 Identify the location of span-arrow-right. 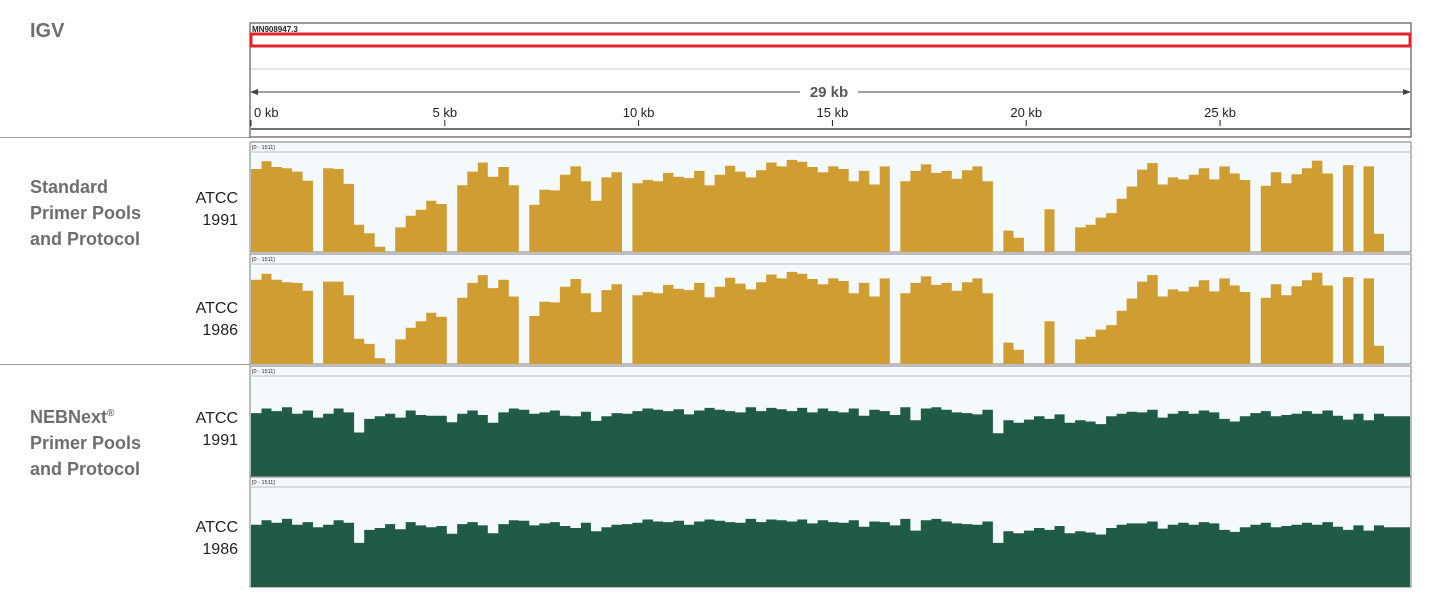
(1407, 92).